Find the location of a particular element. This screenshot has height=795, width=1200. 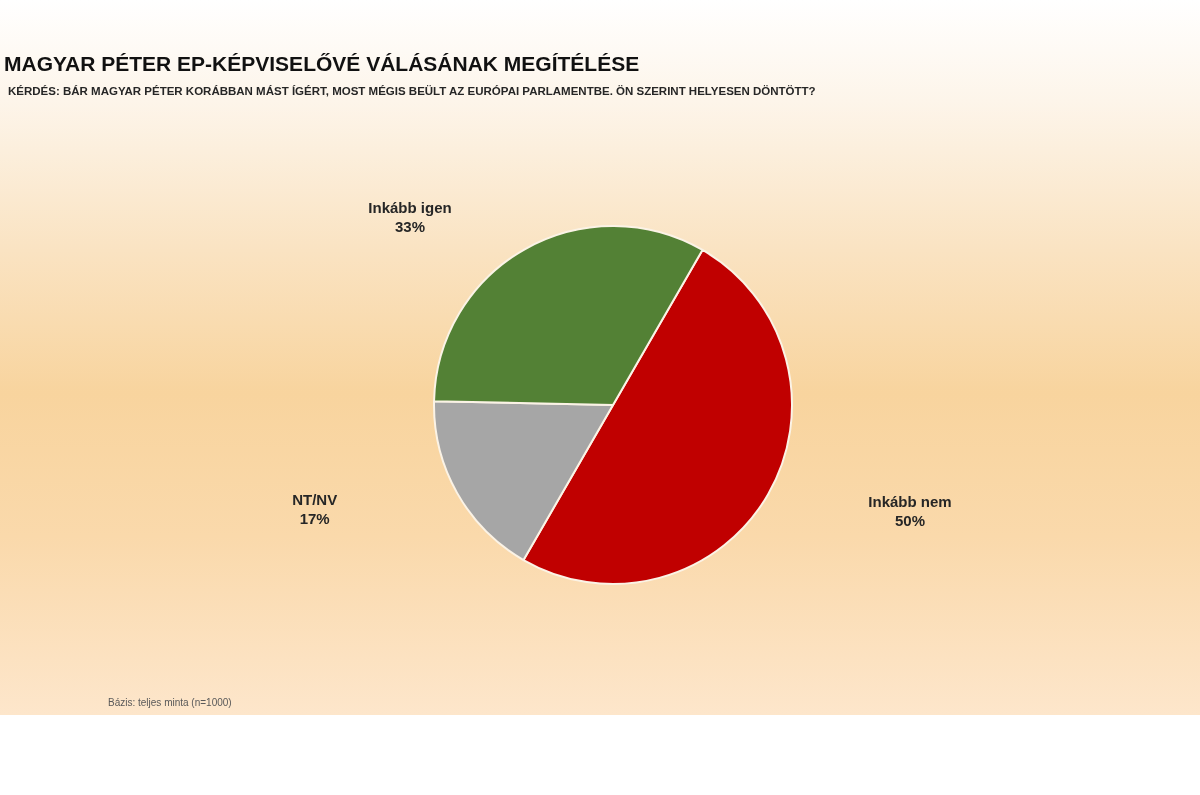

slice-label: NT/NV is located at coordinates (315, 500).